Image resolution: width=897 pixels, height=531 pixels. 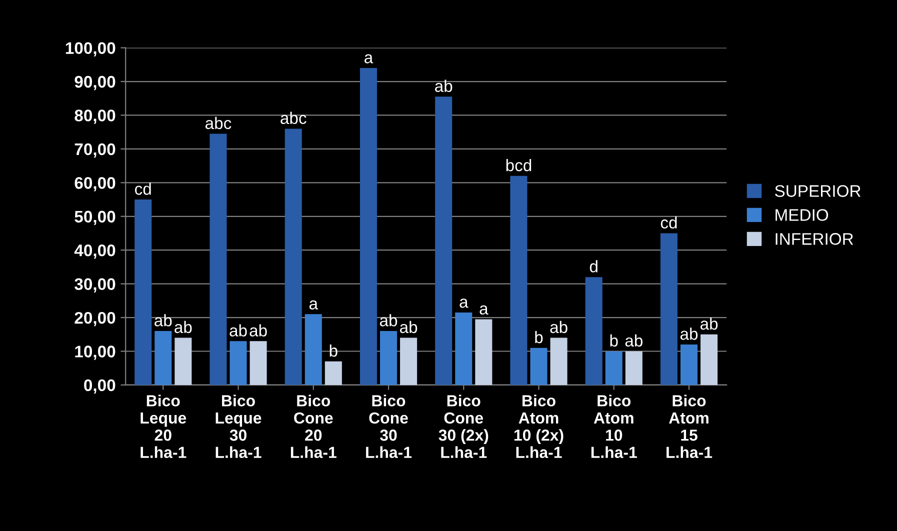 What do you see at coordinates (539, 426) in the screenshot?
I see `x-tick-label: Bico Atom 10 (2x) L.ha-1` at bounding box center [539, 426].